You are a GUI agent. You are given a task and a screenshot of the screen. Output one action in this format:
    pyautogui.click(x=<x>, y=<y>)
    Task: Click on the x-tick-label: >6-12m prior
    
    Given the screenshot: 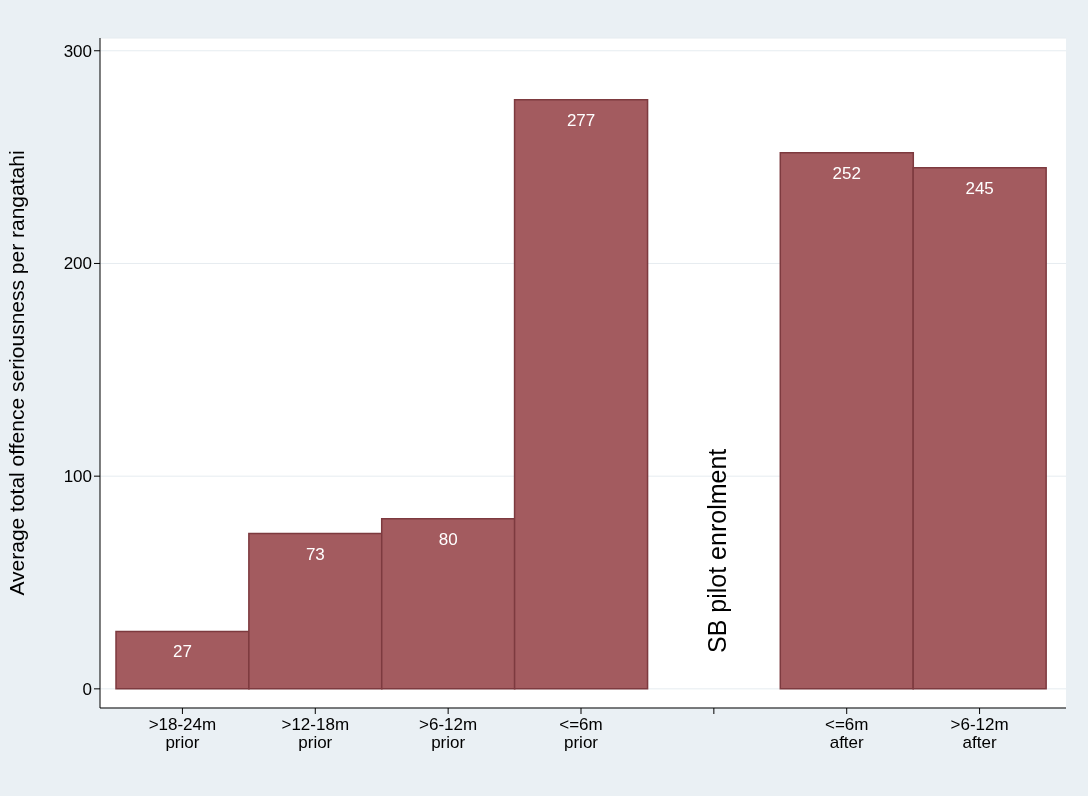 What is the action you would take?
    pyautogui.click(x=448, y=733)
    